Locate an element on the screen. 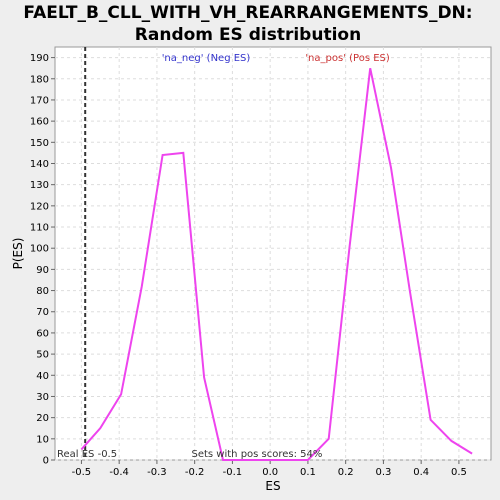  y-tick-label: 190 is located at coordinates (39, 58).